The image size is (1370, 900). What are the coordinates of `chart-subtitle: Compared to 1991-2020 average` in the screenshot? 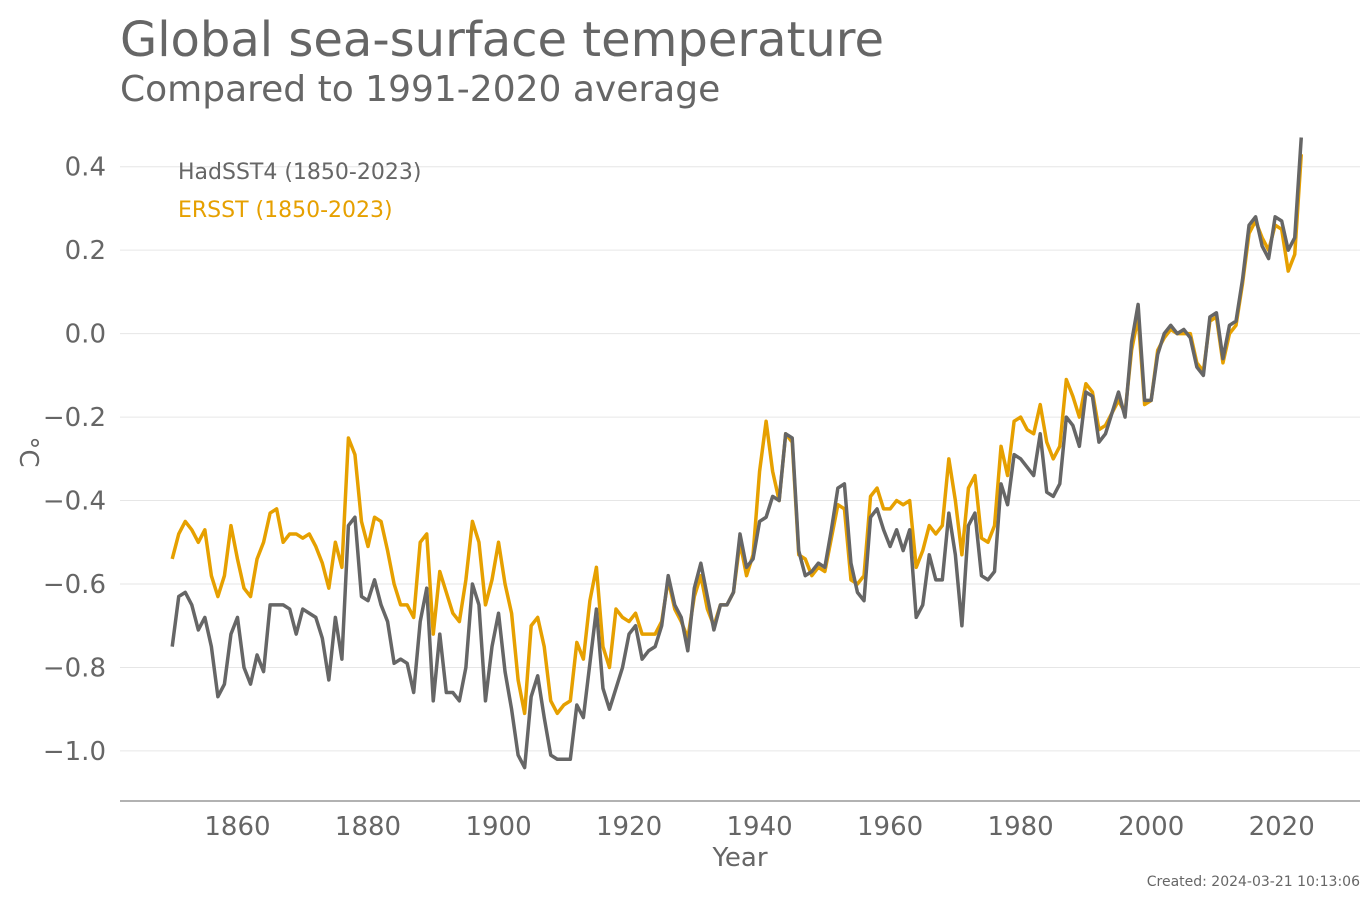 It's located at (420, 89).